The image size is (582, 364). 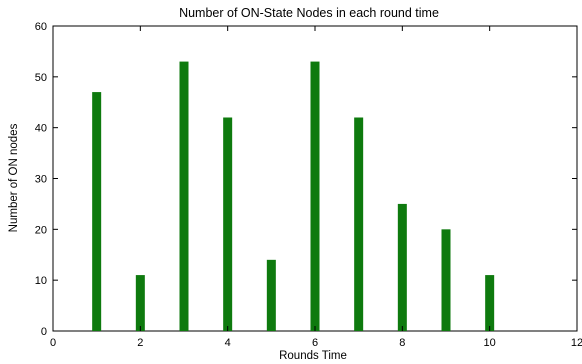 What do you see at coordinates (140, 343) in the screenshot?
I see `x-tick-label-2: 2` at bounding box center [140, 343].